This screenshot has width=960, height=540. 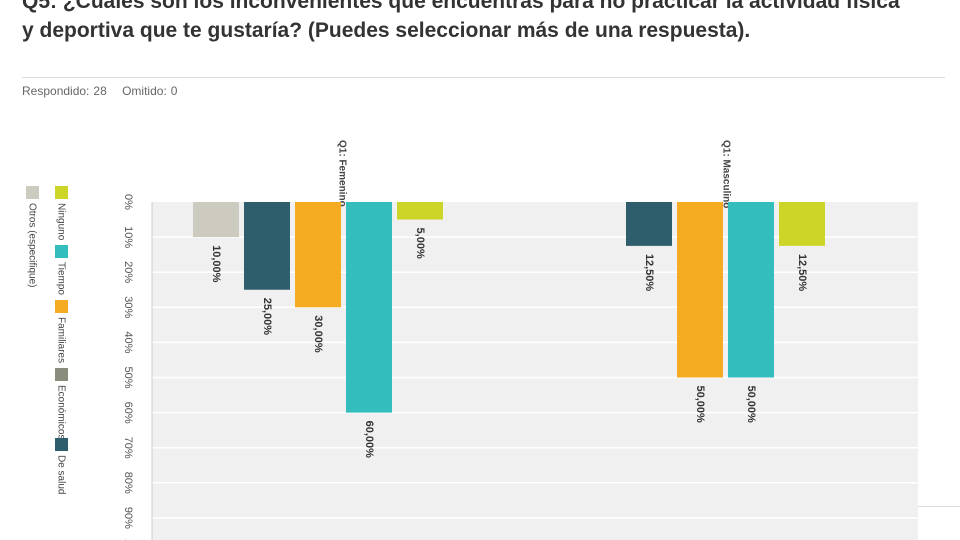 What do you see at coordinates (318, 334) in the screenshot?
I see `data-label: 30,00%` at bounding box center [318, 334].